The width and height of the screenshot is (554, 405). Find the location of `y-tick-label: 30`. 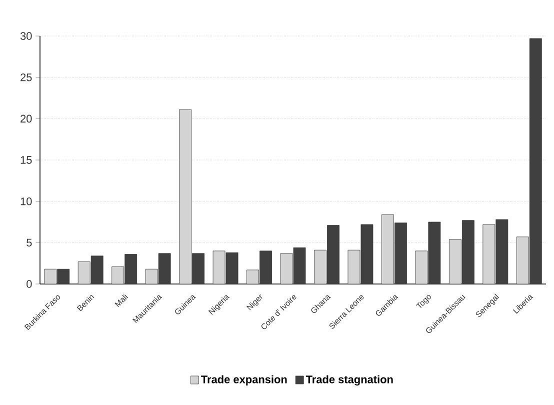

y-tick-label: 30 is located at coordinates (26, 36).